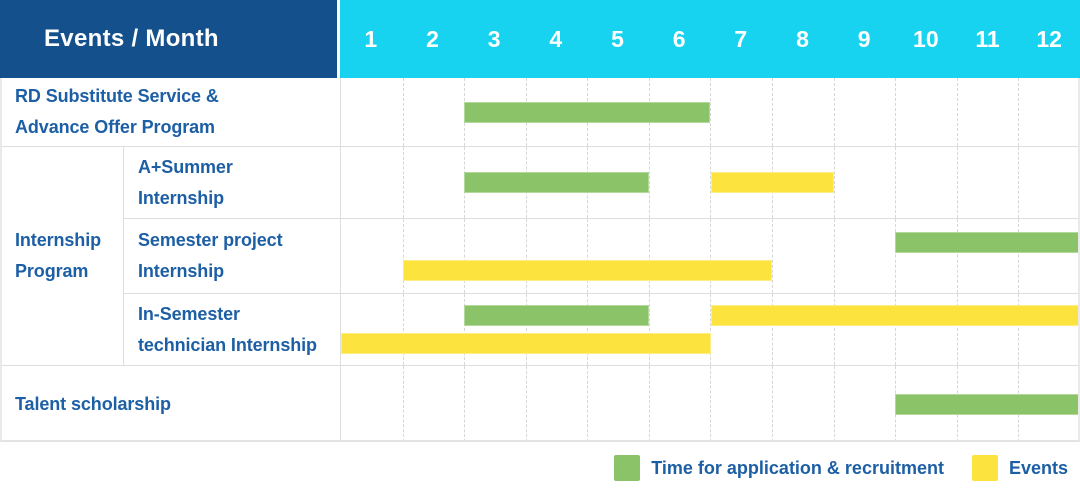 The height and width of the screenshot is (494, 1080). Describe the element at coordinates (115, 127) in the screenshot. I see `label-line: Advance Offer Program` at that location.